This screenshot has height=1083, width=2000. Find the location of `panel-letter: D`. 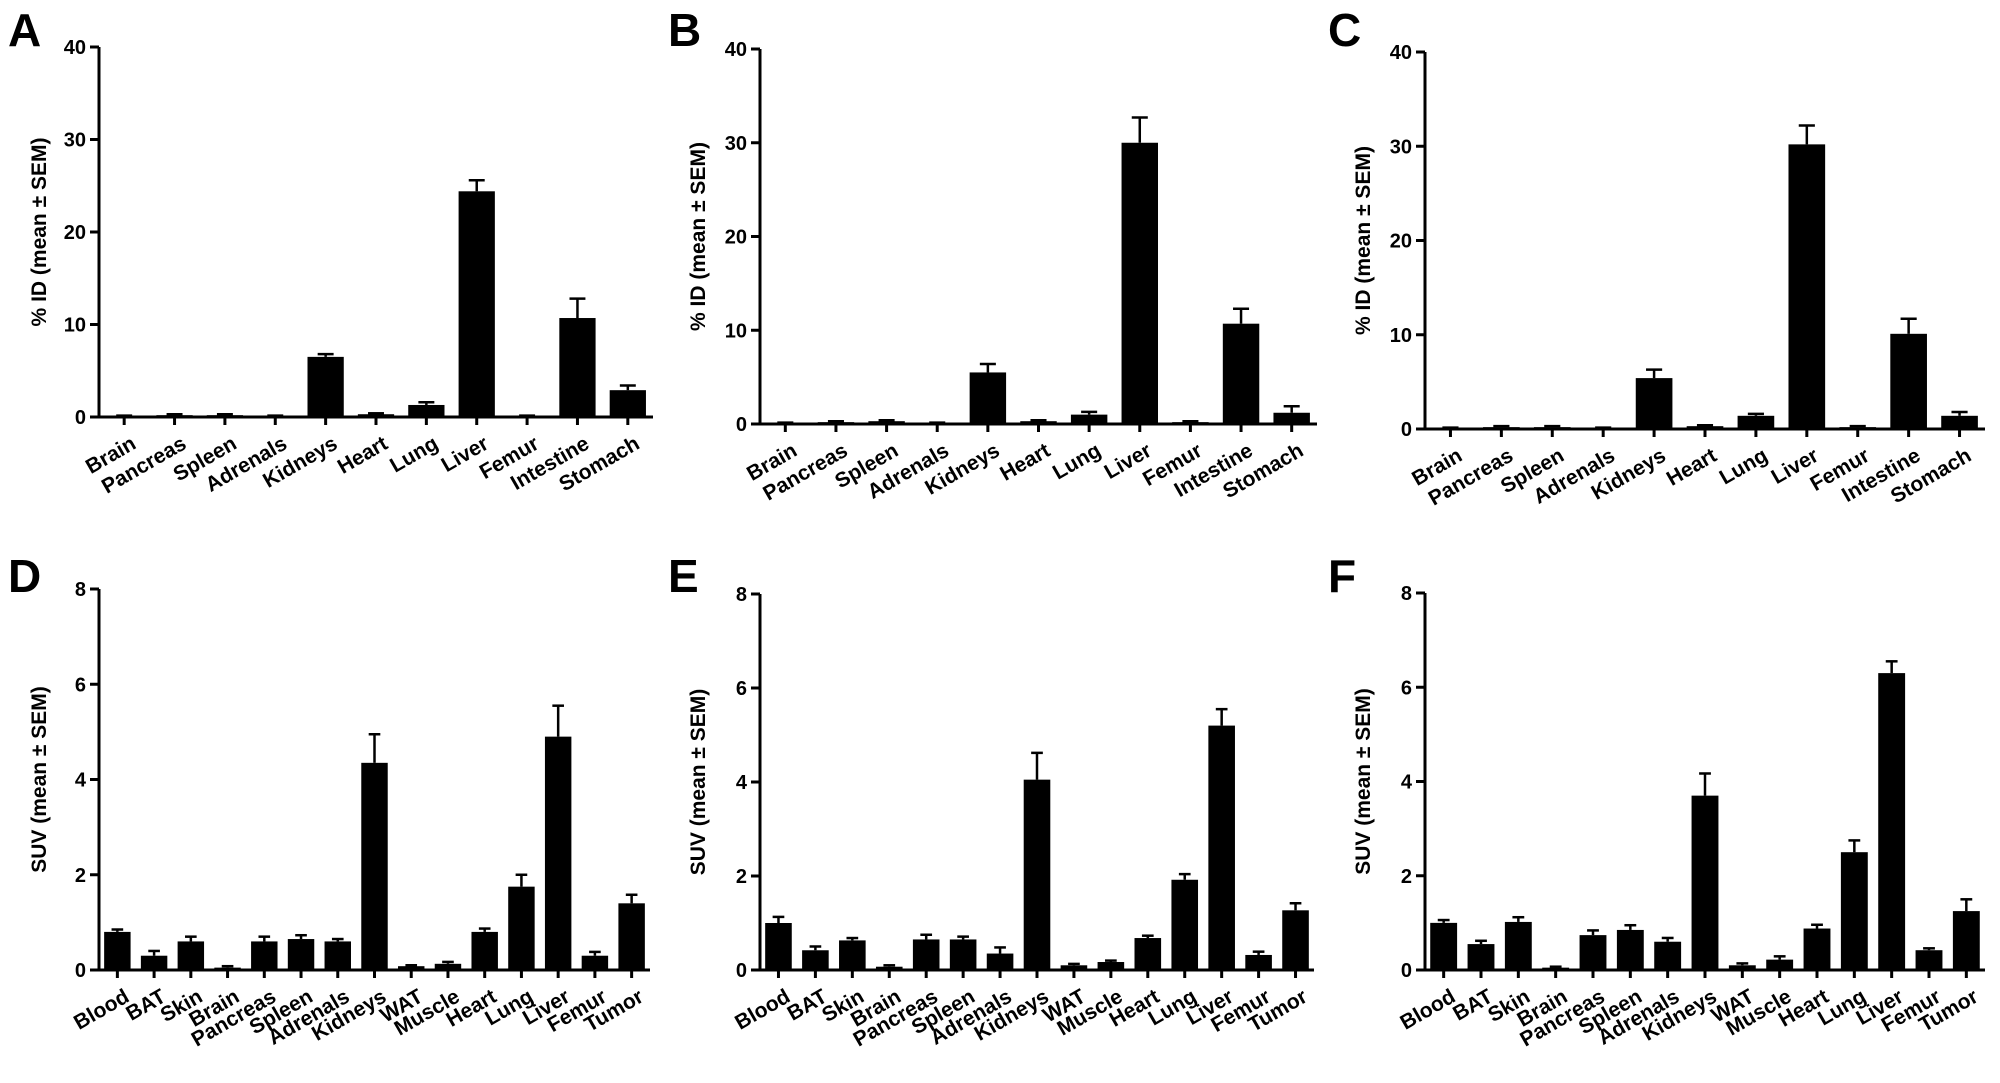

panel-letter: D is located at coordinates (24, 576).